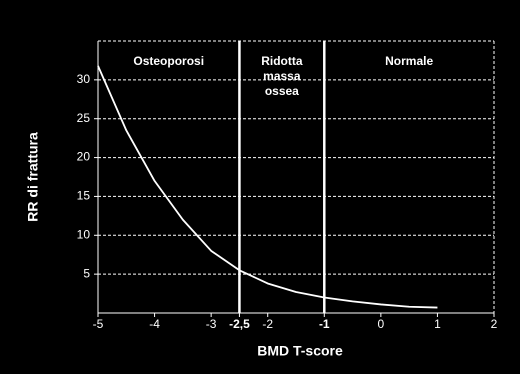  Describe the element at coordinates (239, 324) in the screenshot. I see `x-tick-label: -2,5` at that location.